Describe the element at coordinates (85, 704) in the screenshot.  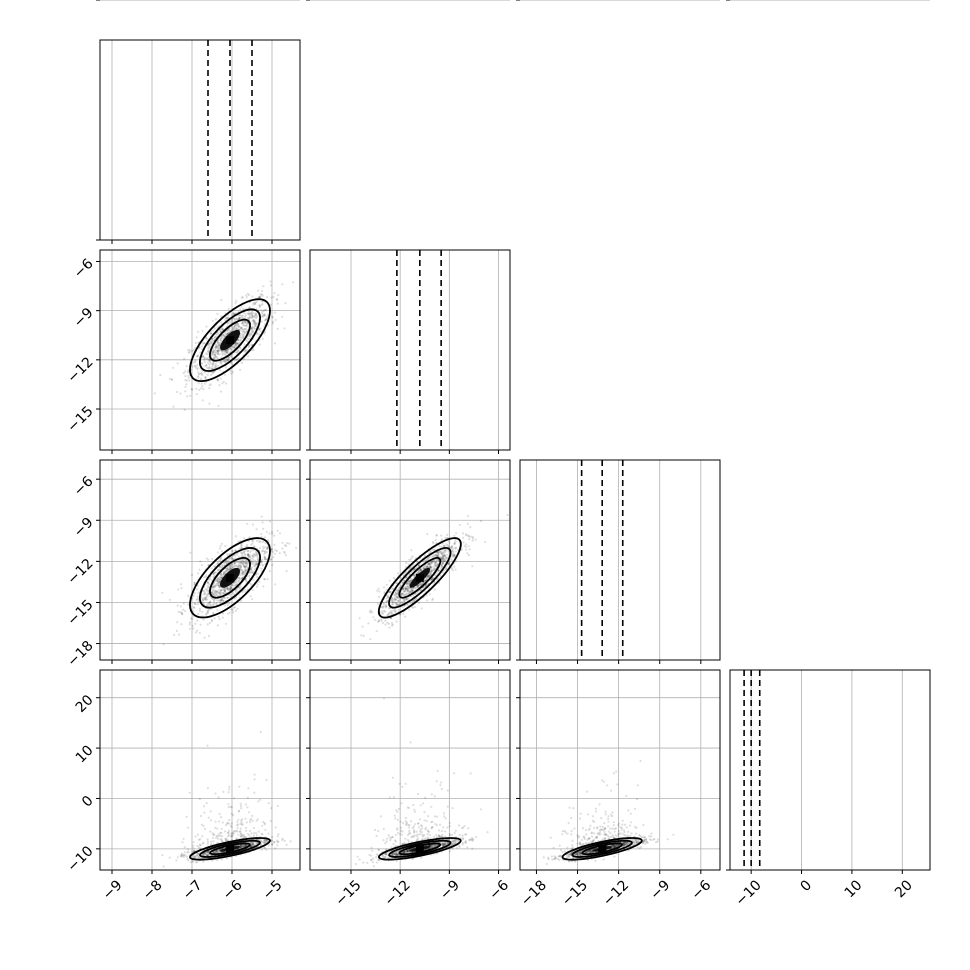
I see `y-tick-label: 20` at that location.